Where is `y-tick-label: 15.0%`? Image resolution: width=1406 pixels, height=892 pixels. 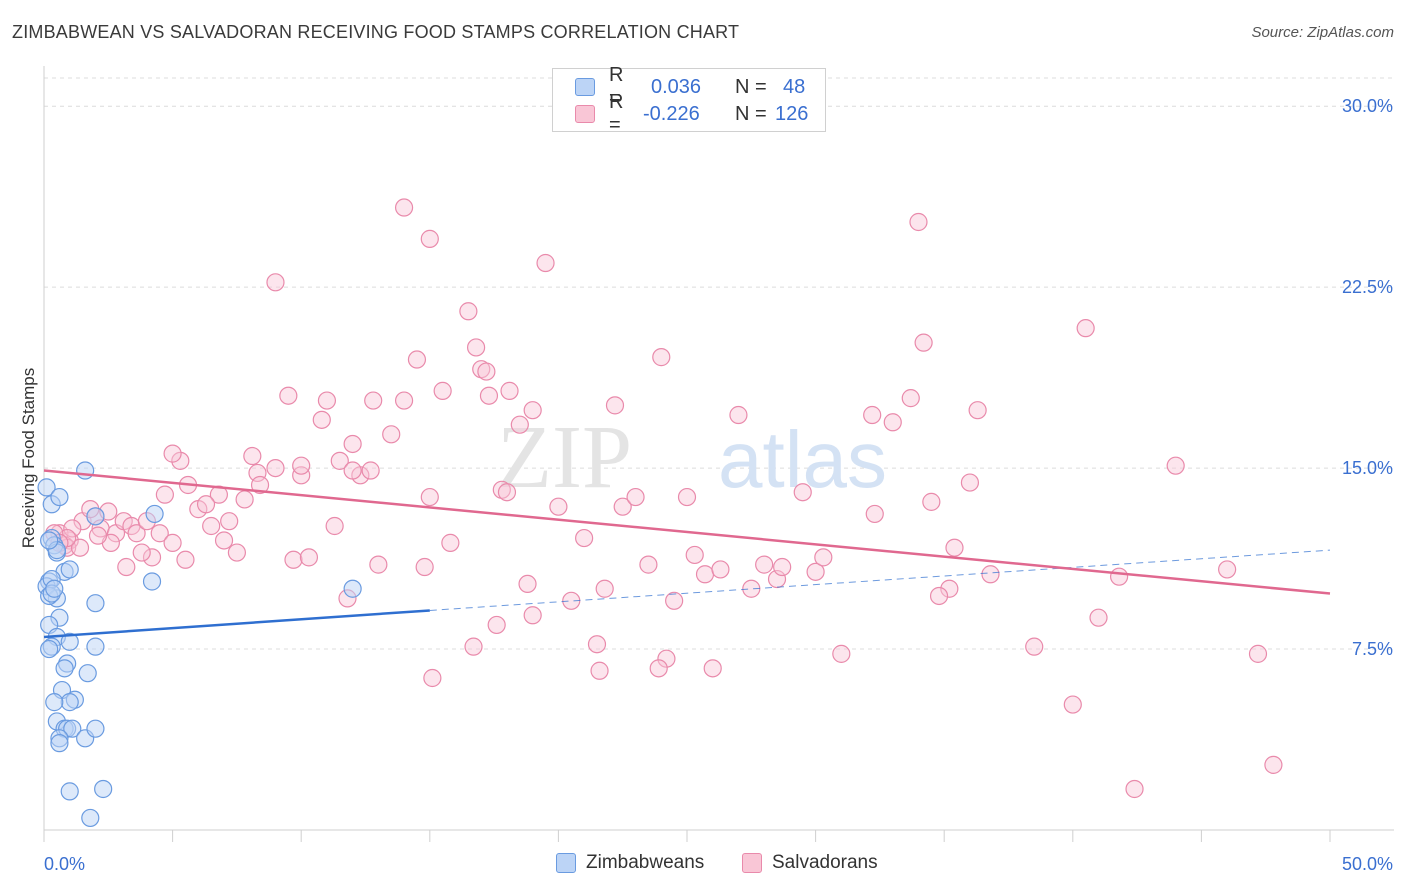 y-tick-label: 15.0% is located at coordinates (1367, 468).